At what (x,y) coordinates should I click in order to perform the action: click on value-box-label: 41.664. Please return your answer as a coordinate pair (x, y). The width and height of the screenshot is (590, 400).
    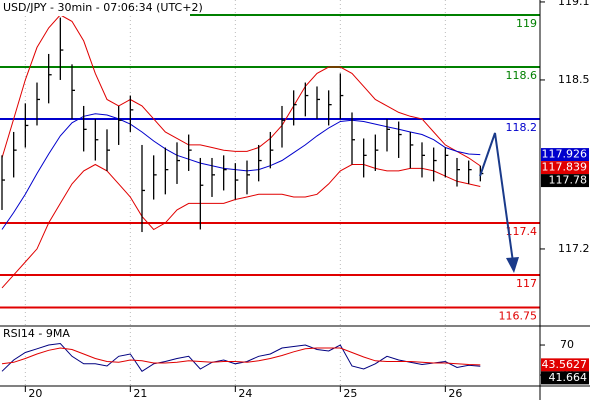
    Looking at the image, I should click on (568, 377).